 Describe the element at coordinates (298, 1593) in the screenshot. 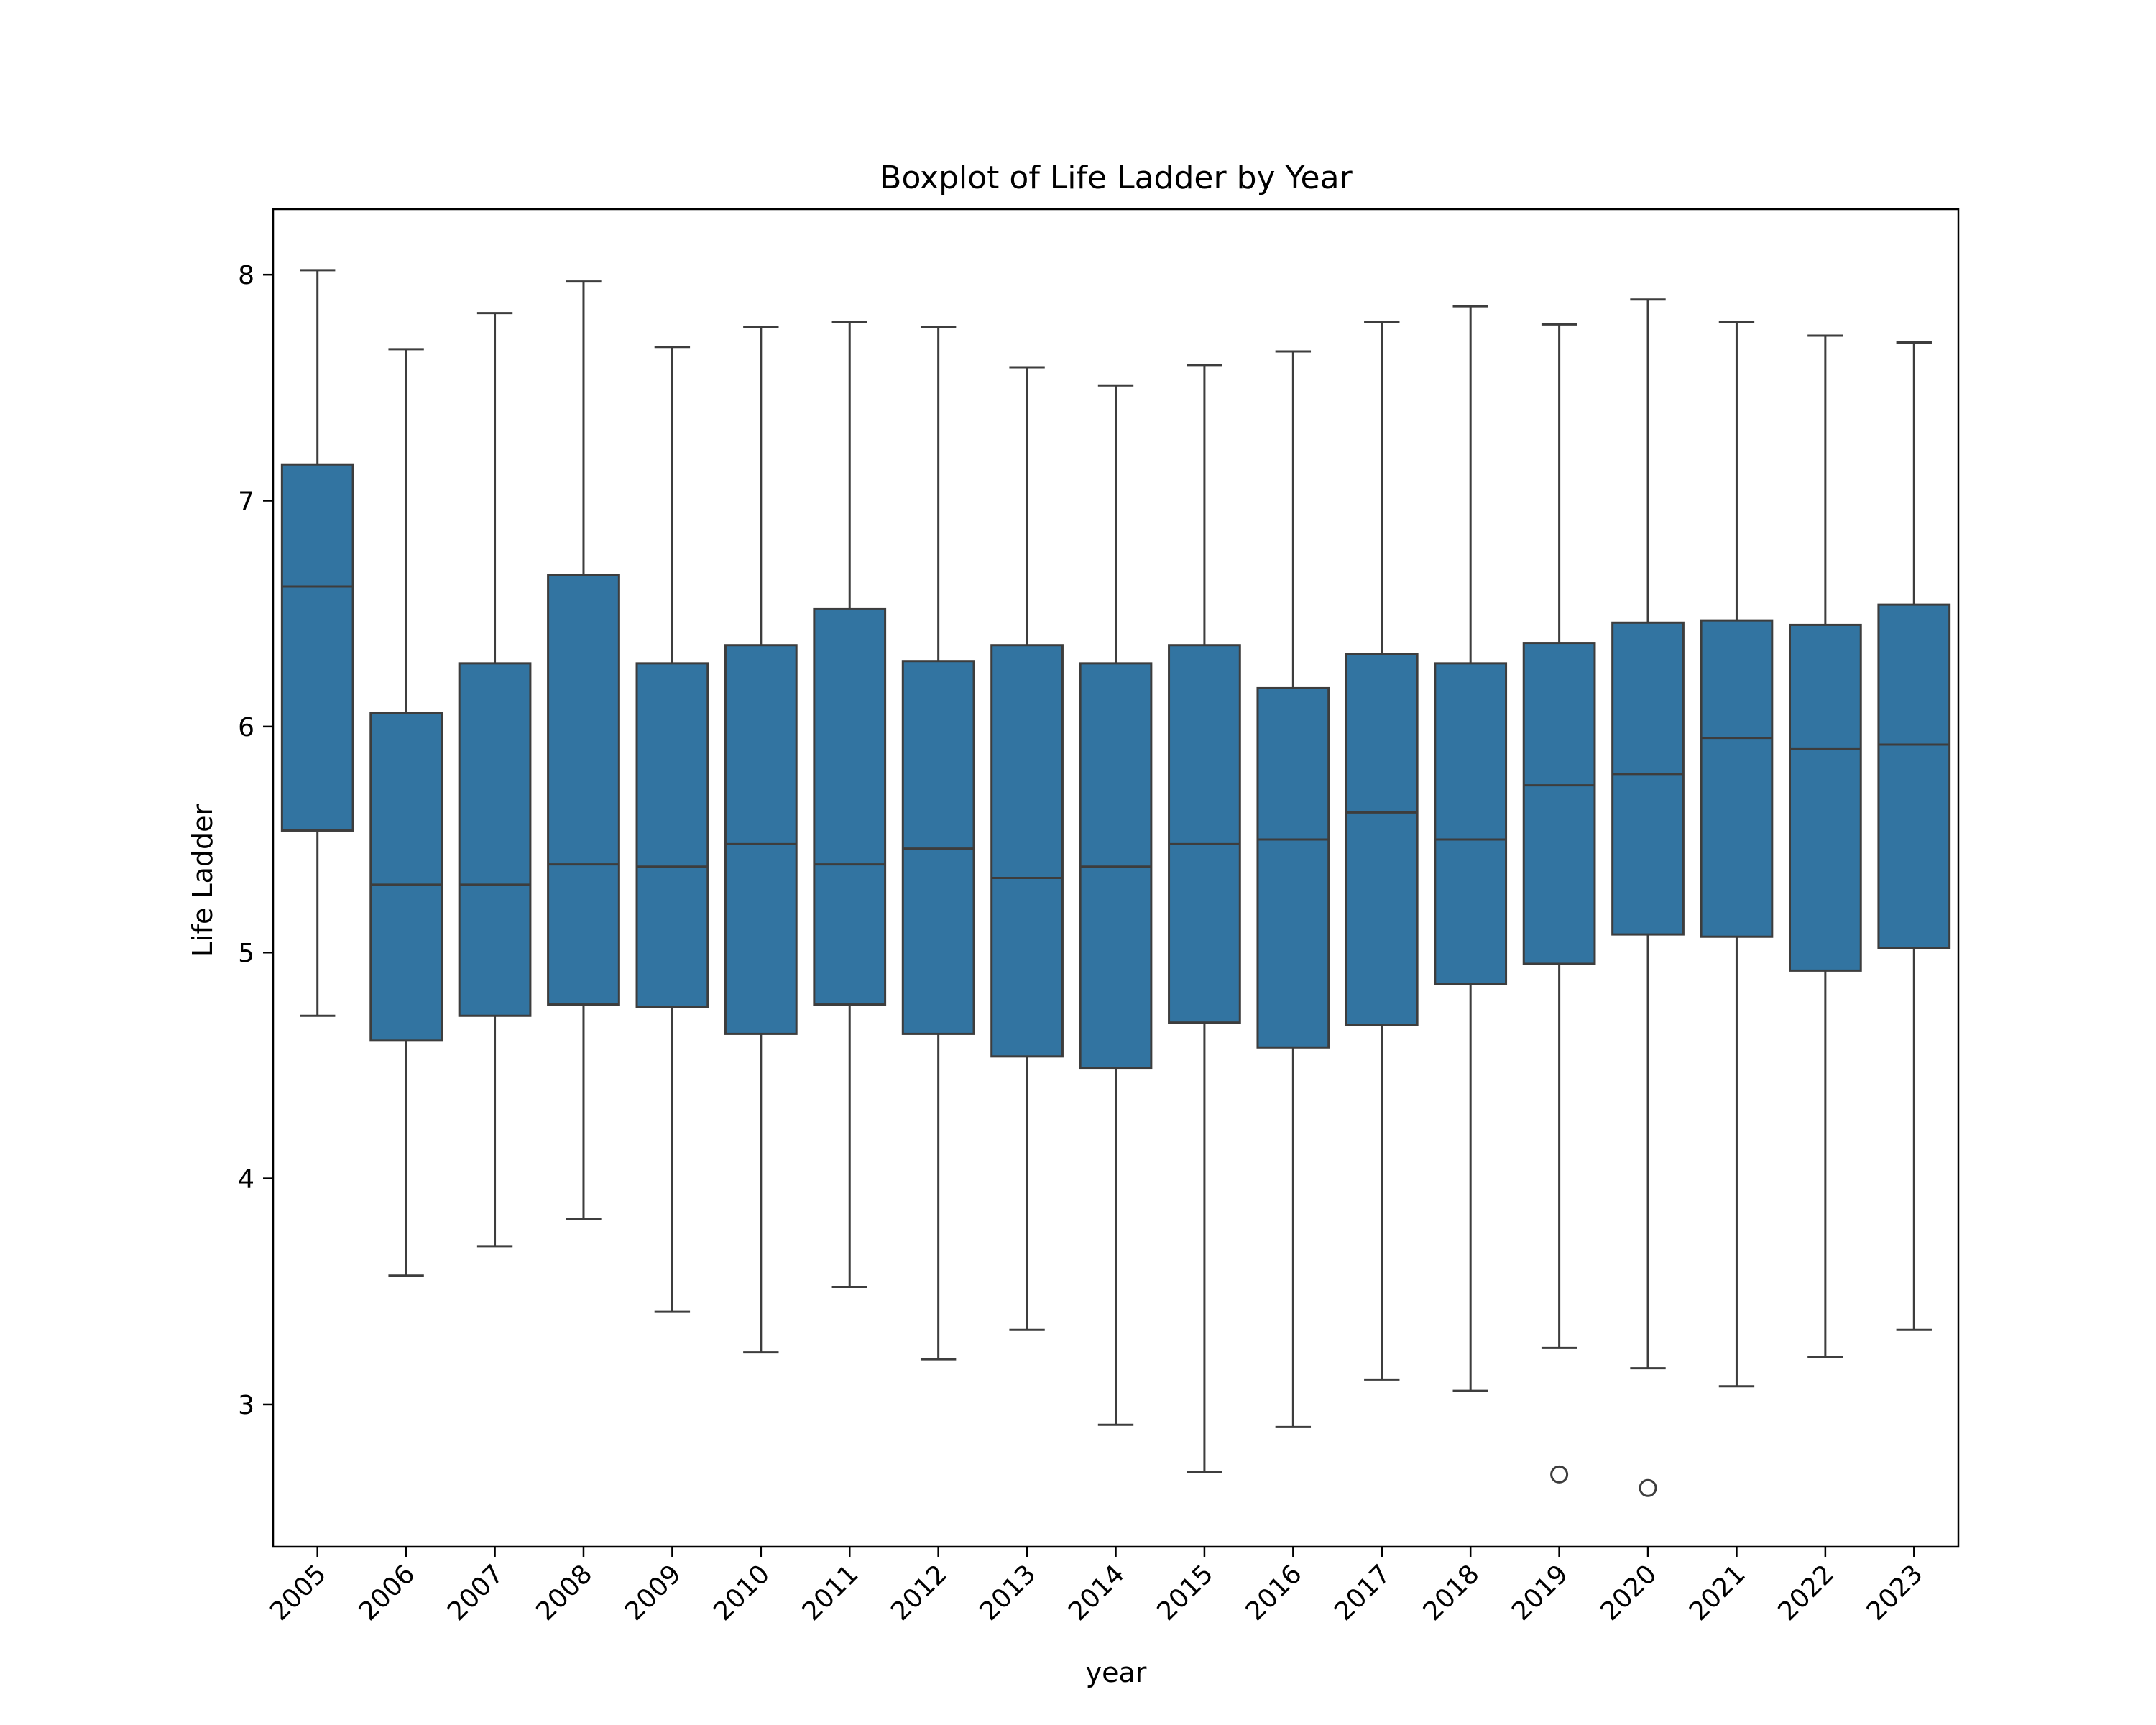

I see `x-tick-label-2005: 2005` at that location.